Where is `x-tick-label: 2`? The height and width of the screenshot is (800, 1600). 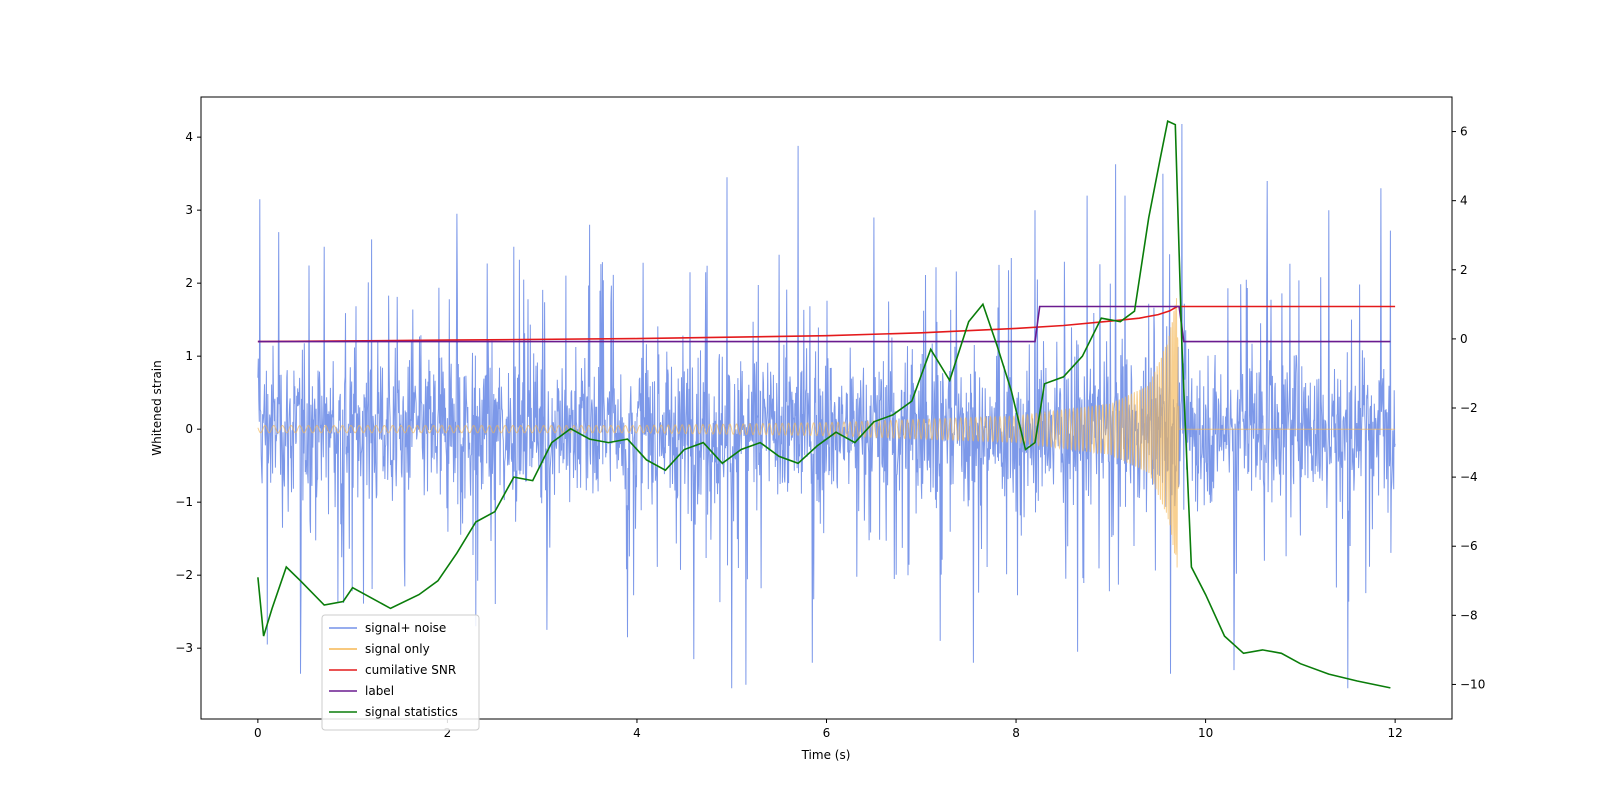
x-tick-label: 2 is located at coordinates (448, 733).